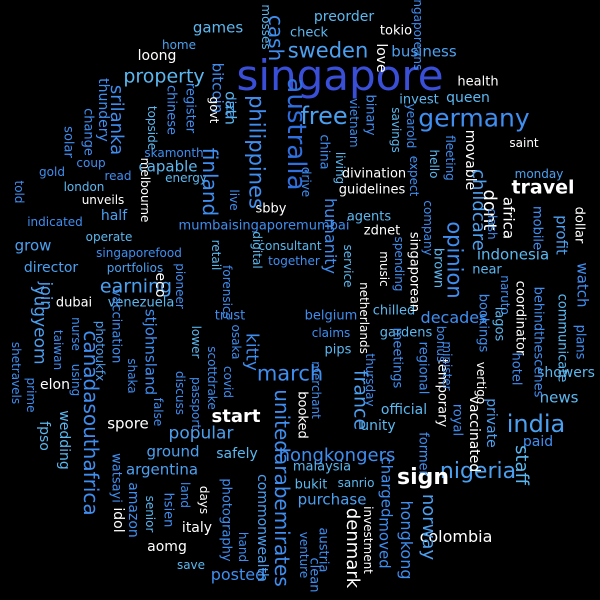 This screenshot has height=600, width=600. What do you see at coordinates (212, 378) in the screenshot?
I see `word: scottdrake` at bounding box center [212, 378].